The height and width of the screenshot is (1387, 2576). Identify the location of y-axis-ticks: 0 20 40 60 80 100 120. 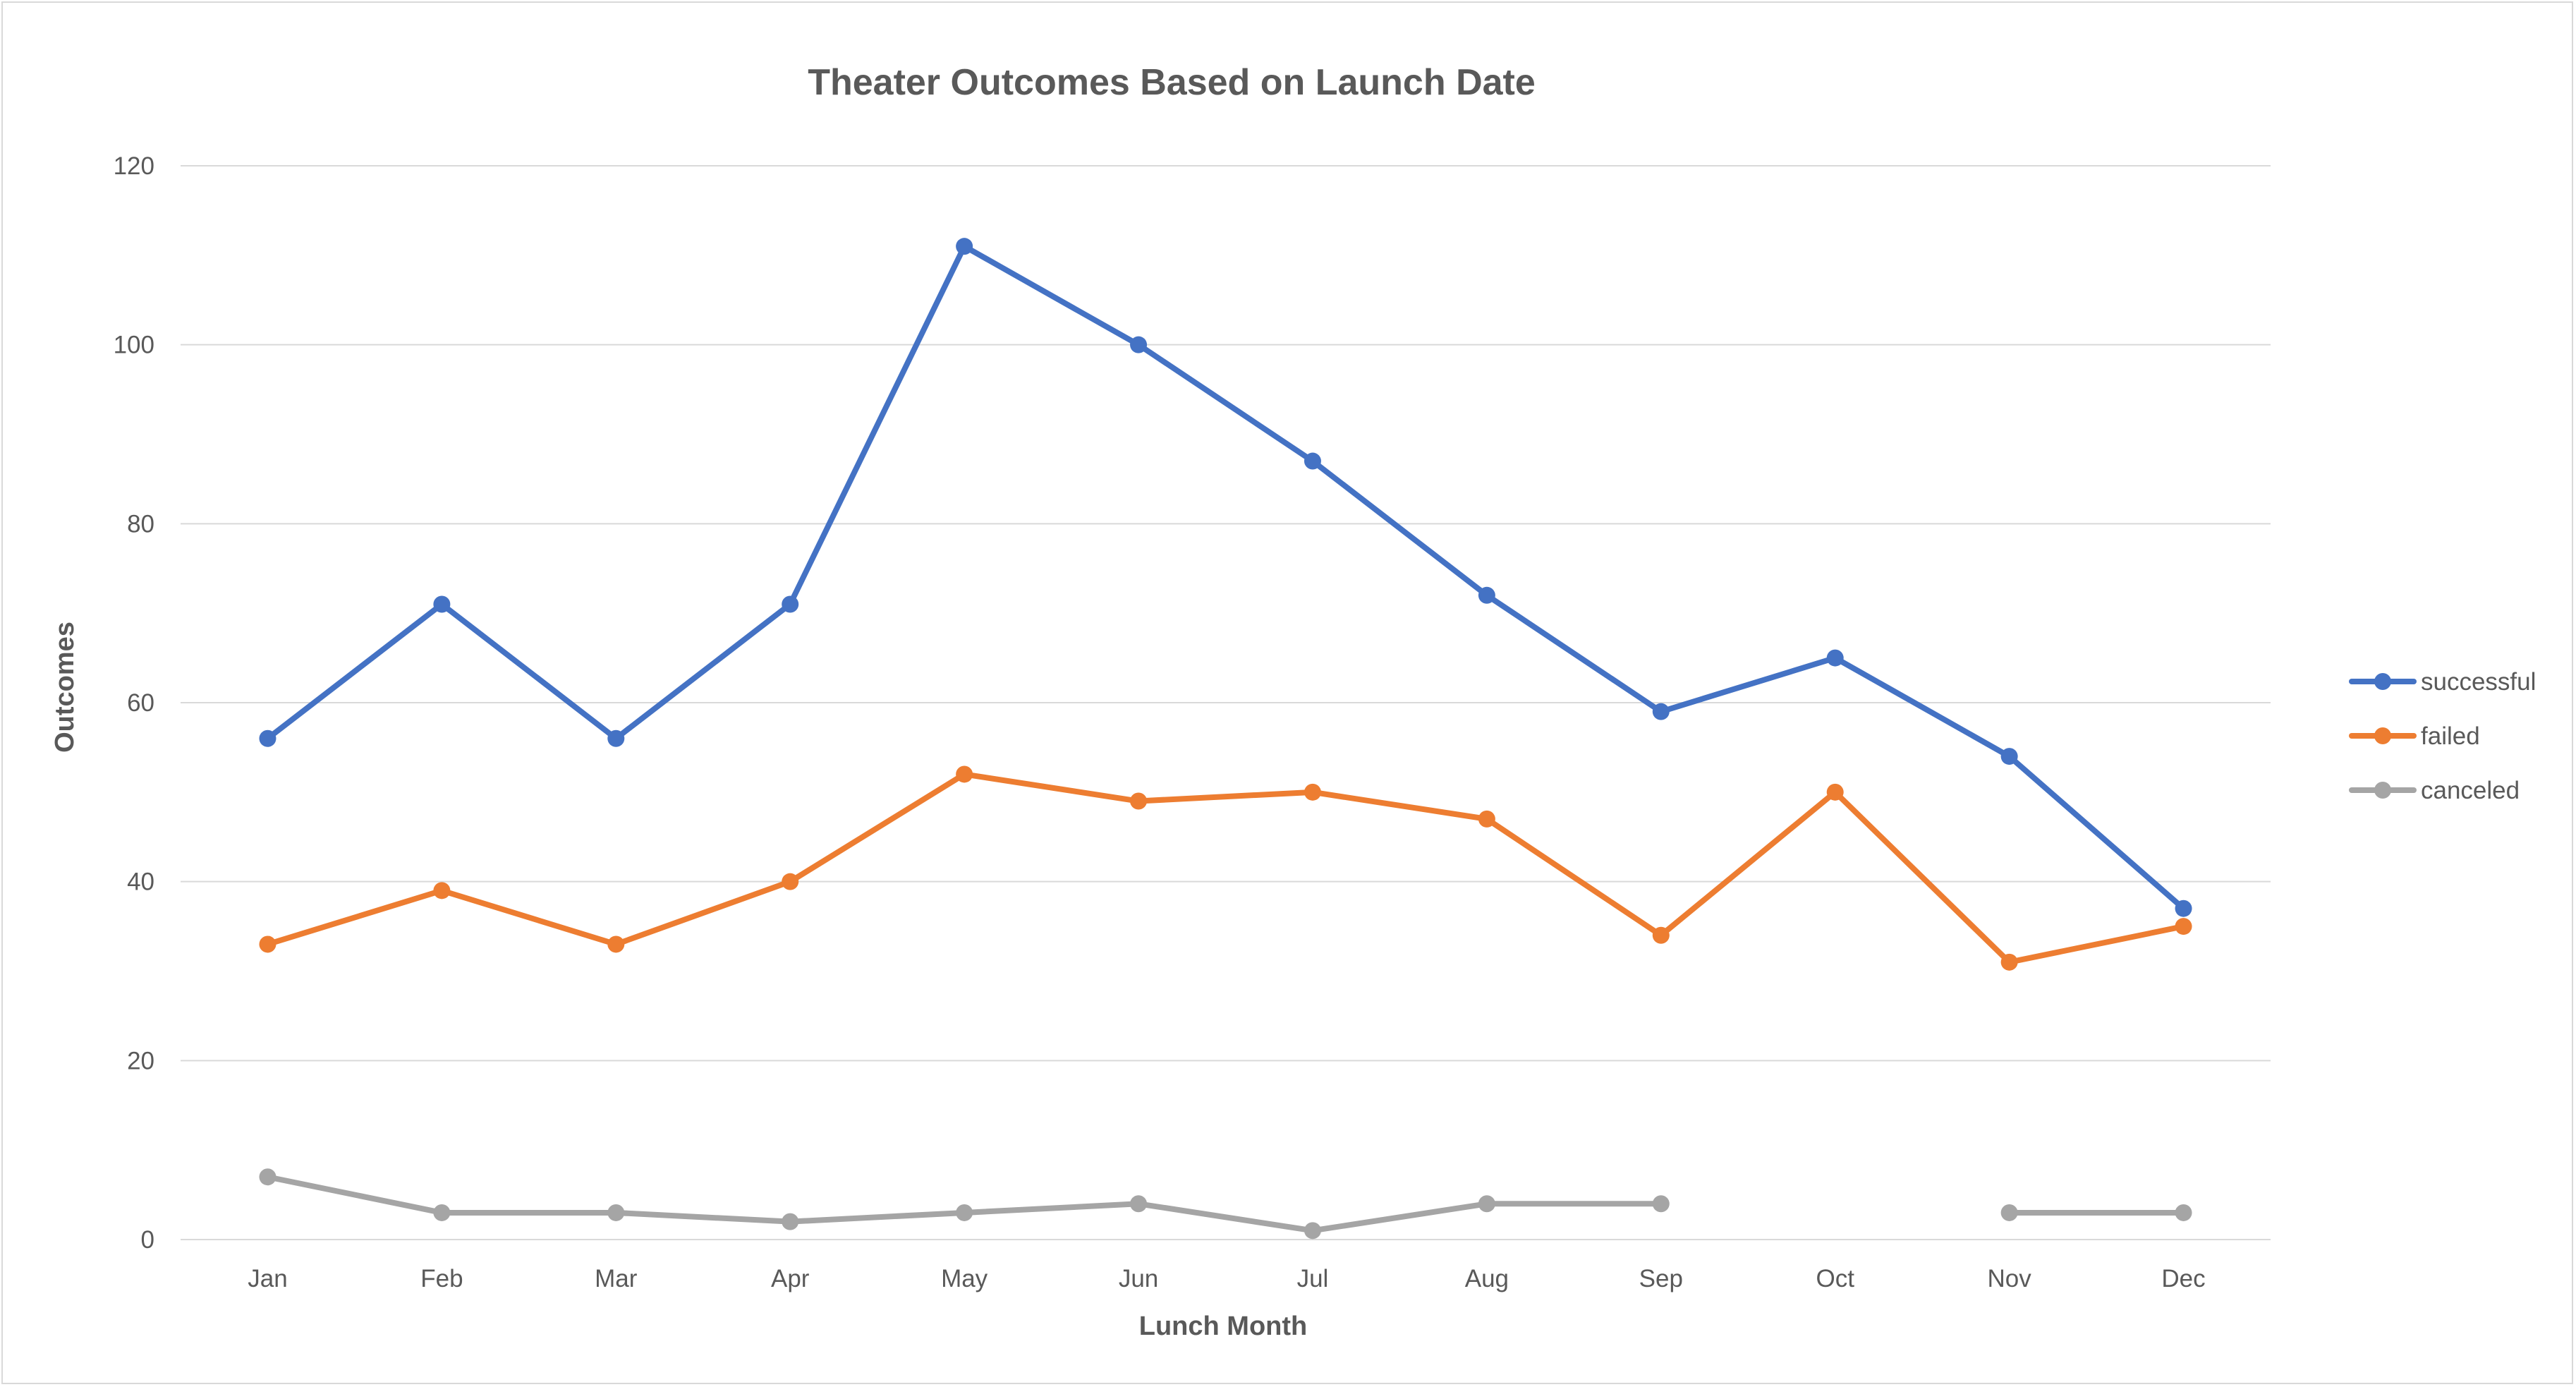
(134, 703).